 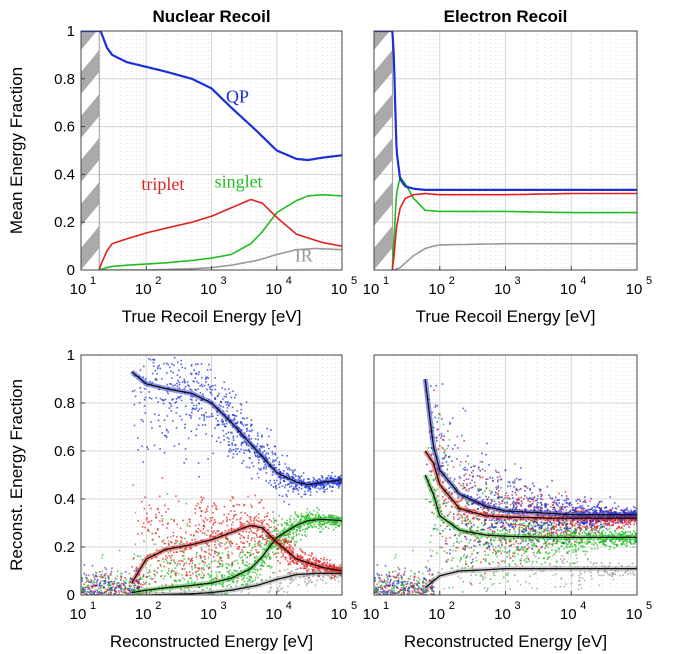 What do you see at coordinates (505, 475) in the screenshot?
I see `grid` at bounding box center [505, 475].